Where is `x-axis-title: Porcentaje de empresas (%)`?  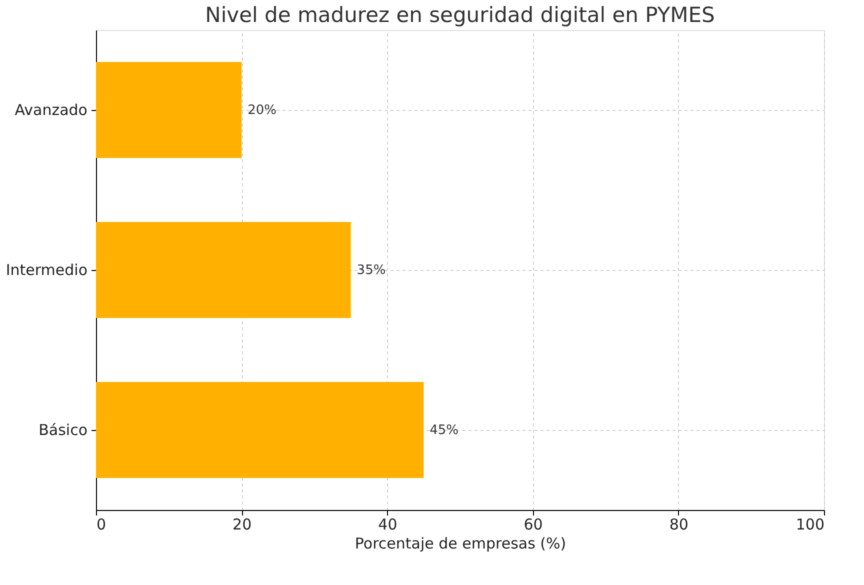 x-axis-title: Porcentaje de empresas (%) is located at coordinates (460, 543).